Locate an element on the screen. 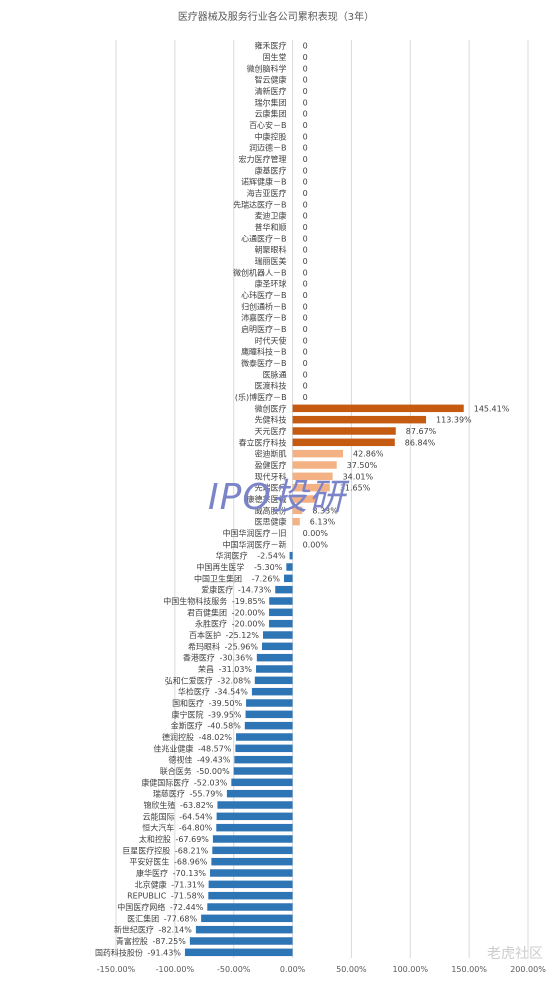  value-label: 87.67% is located at coordinates (421, 431).